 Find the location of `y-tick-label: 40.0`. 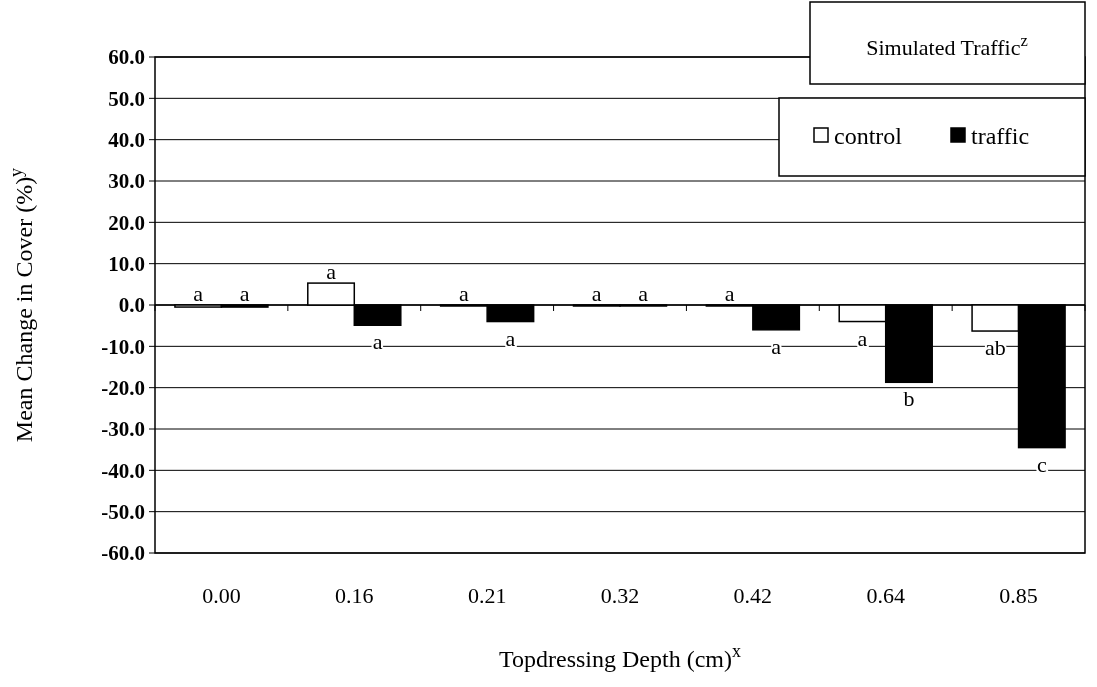

y-tick-label: 40.0 is located at coordinates (126, 140).